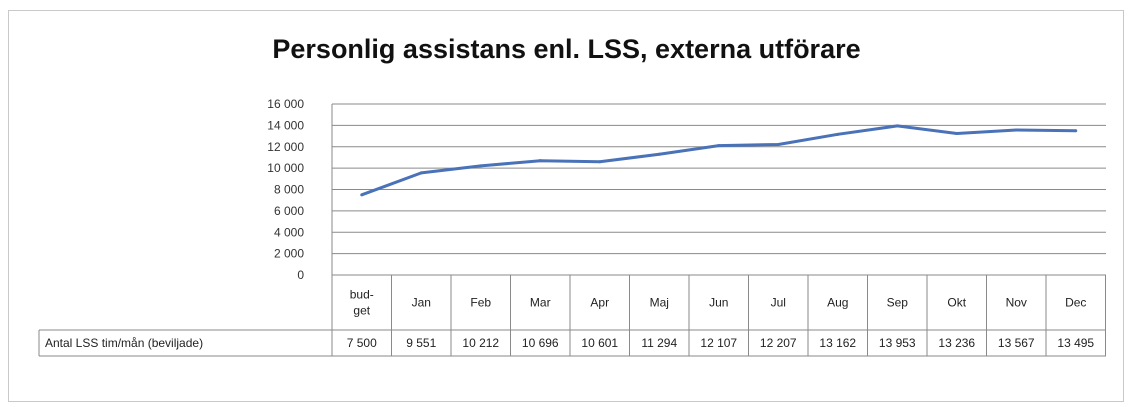  Describe the element at coordinates (1075, 343) in the screenshot. I see `data-value-label: 13 495` at that location.